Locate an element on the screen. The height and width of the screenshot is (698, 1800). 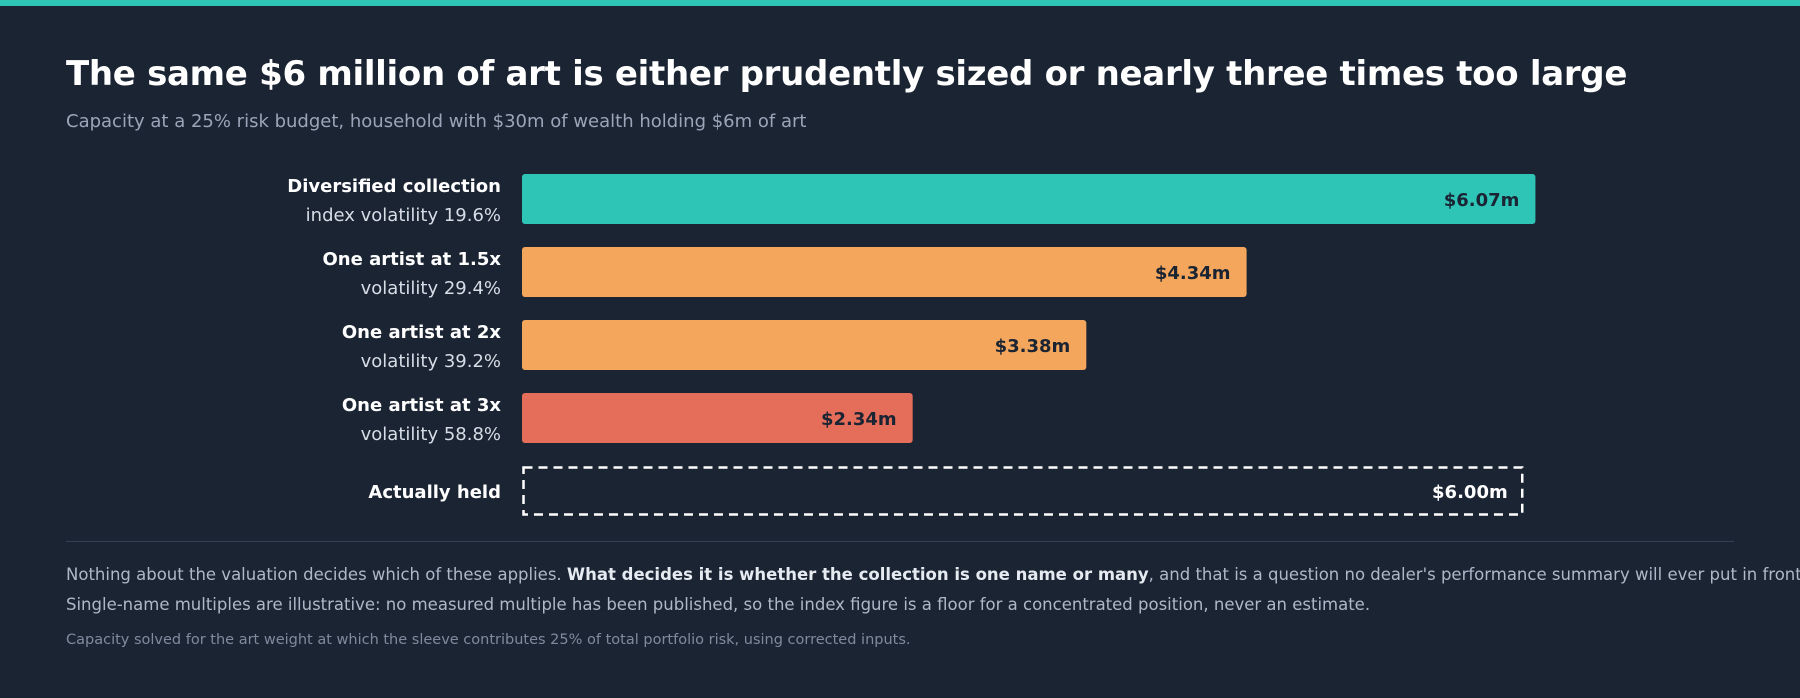
divider is located at coordinates (900, 541).